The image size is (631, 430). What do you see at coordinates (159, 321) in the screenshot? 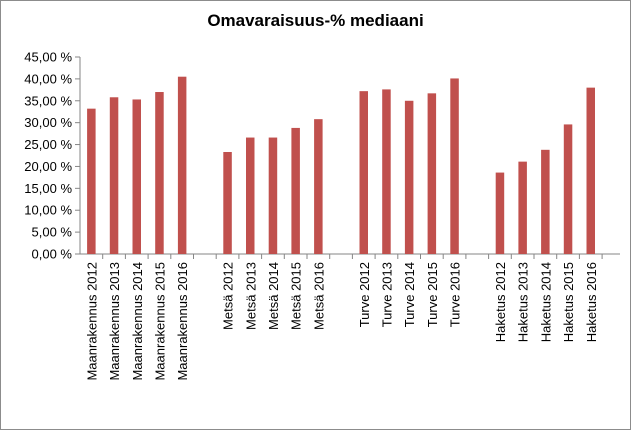
I see `x-category-label: Maanrakennus 2015` at bounding box center [159, 321].